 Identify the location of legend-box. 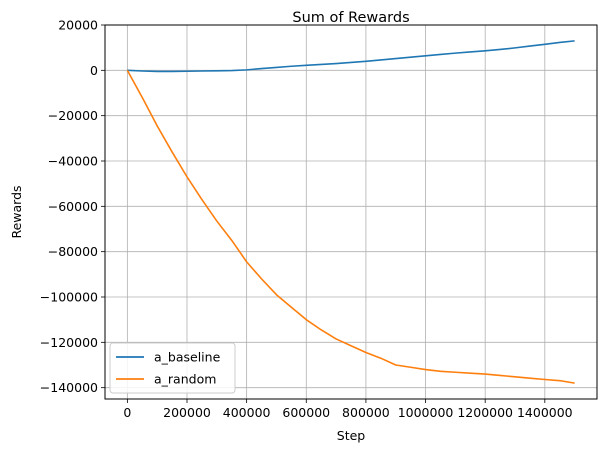
(172, 368).